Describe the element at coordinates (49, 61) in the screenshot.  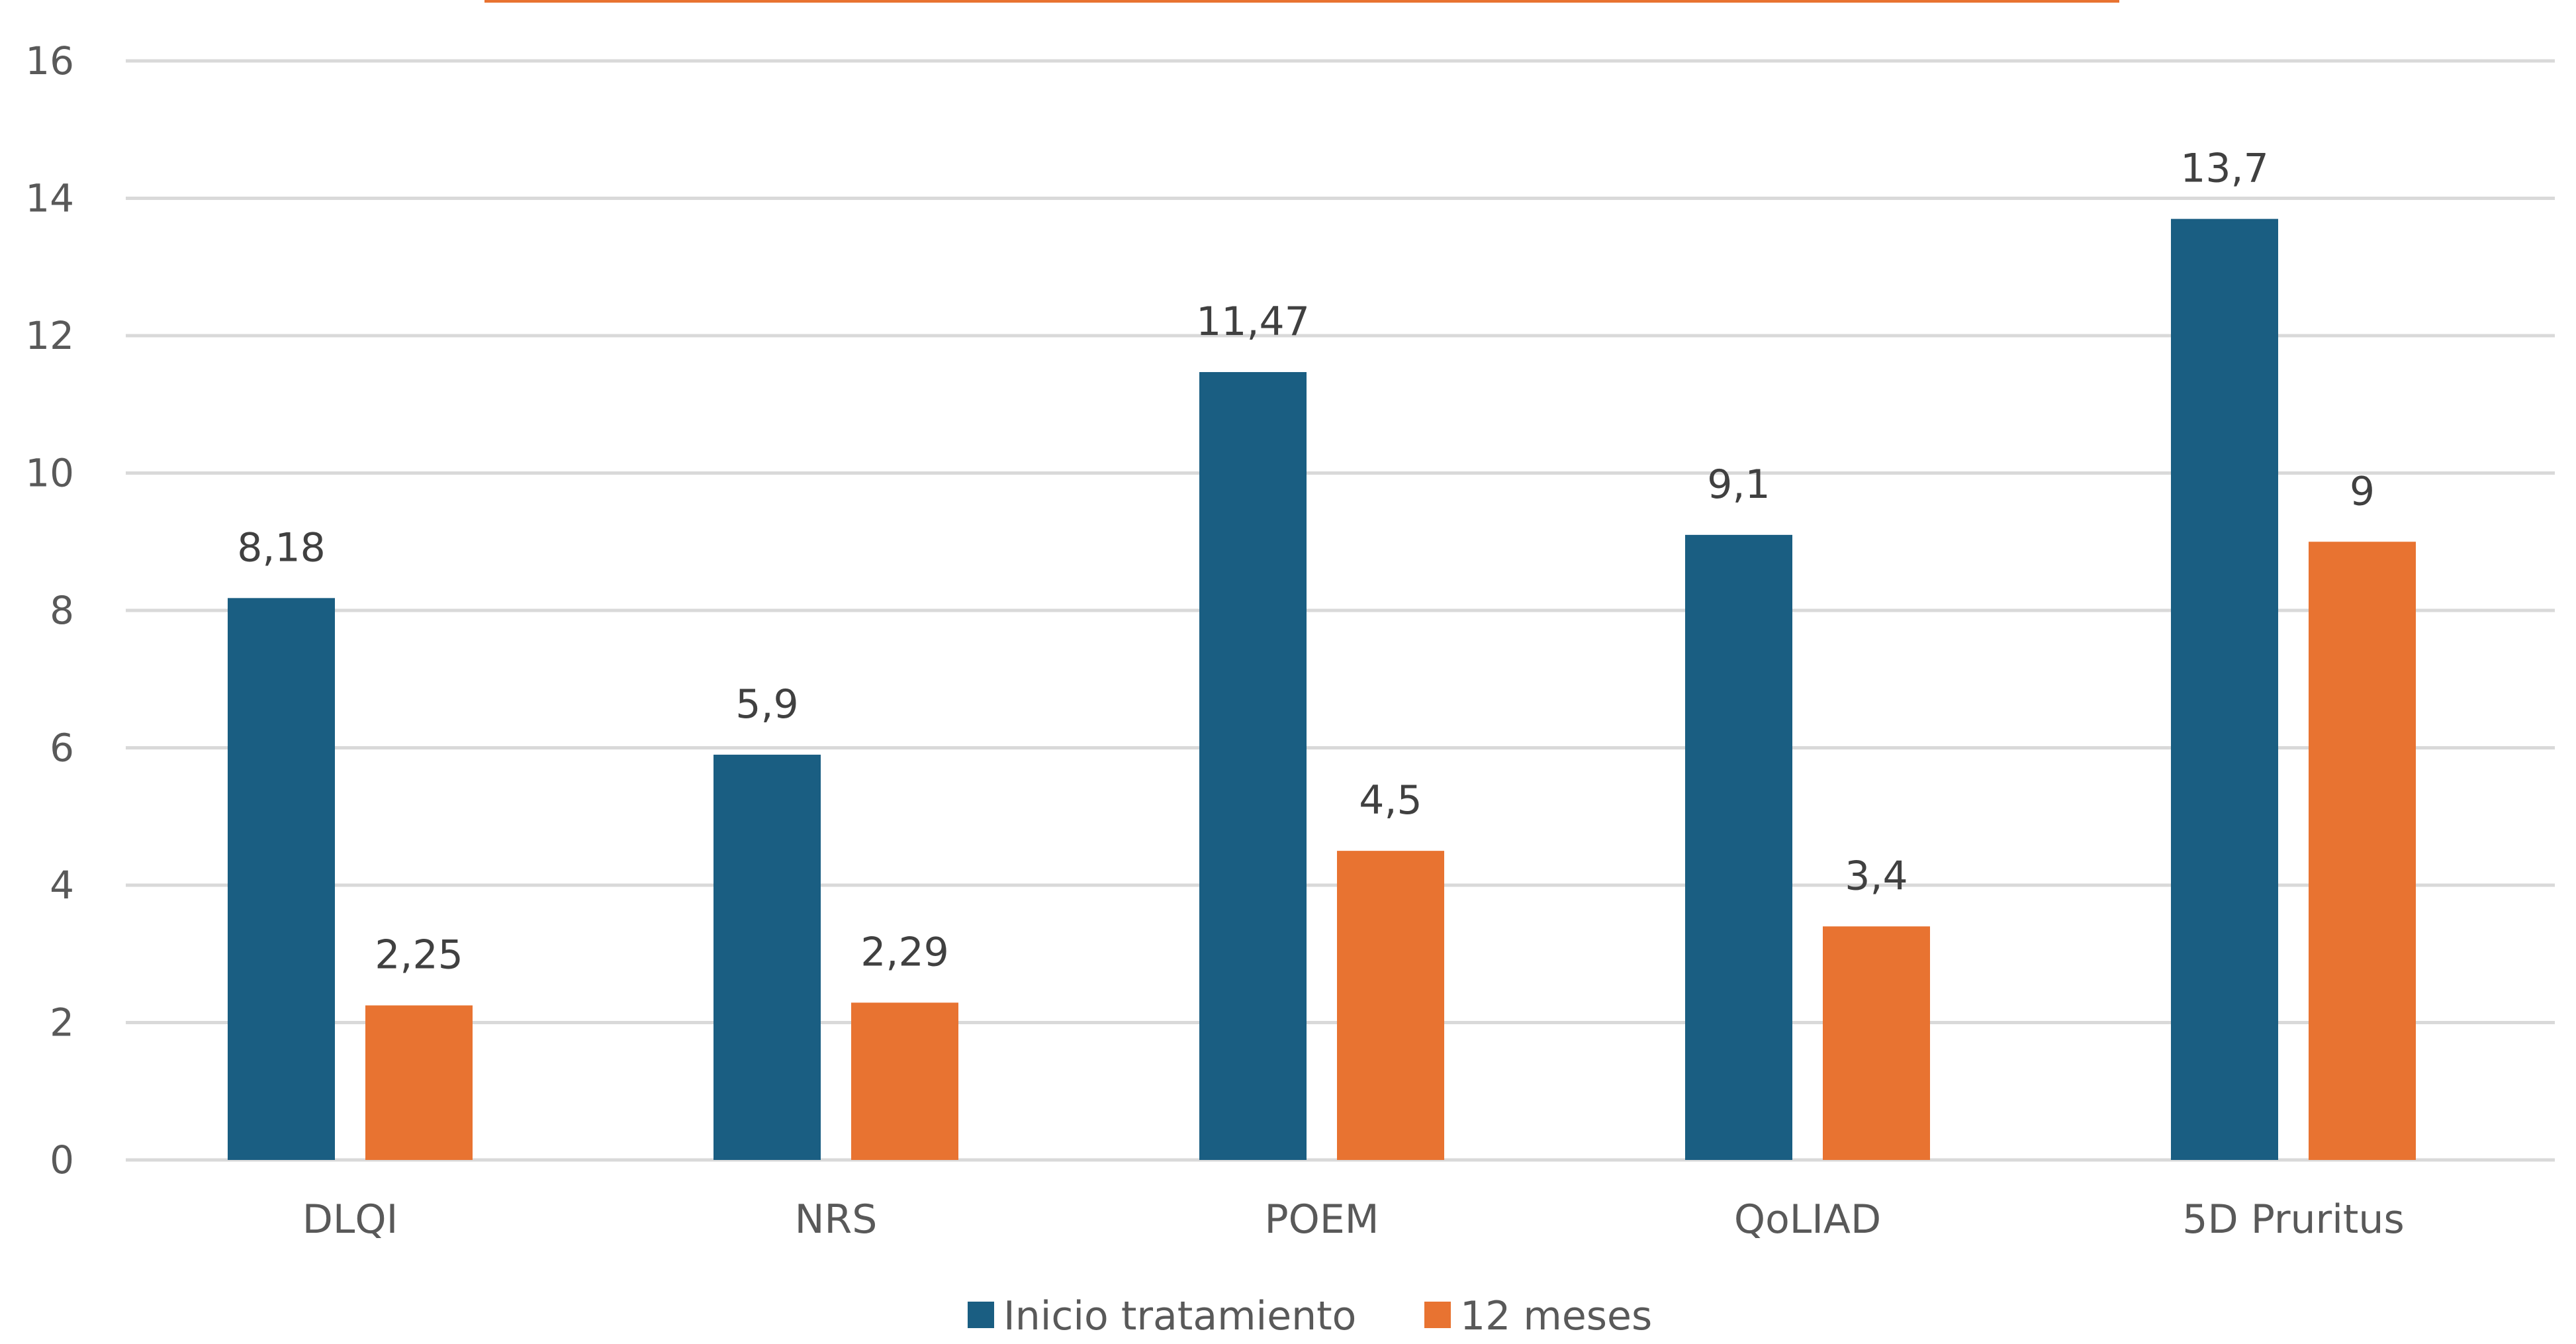
I see `y-tick-label: 16` at that location.